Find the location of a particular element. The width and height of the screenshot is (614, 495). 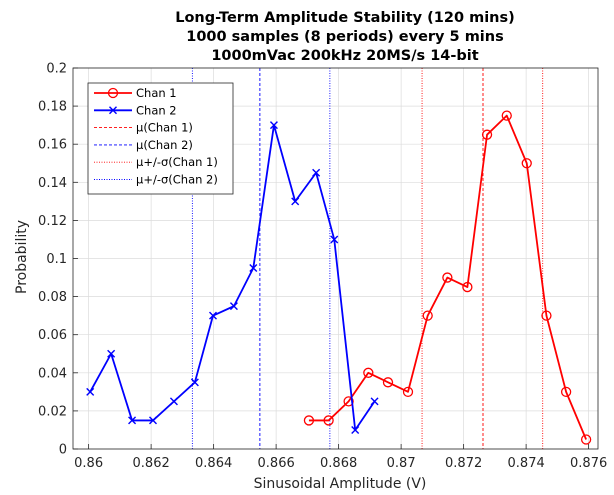

chart-title-line-3: 1000mVac 200kHz 20MS/s 14-bit is located at coordinates (344, 56).